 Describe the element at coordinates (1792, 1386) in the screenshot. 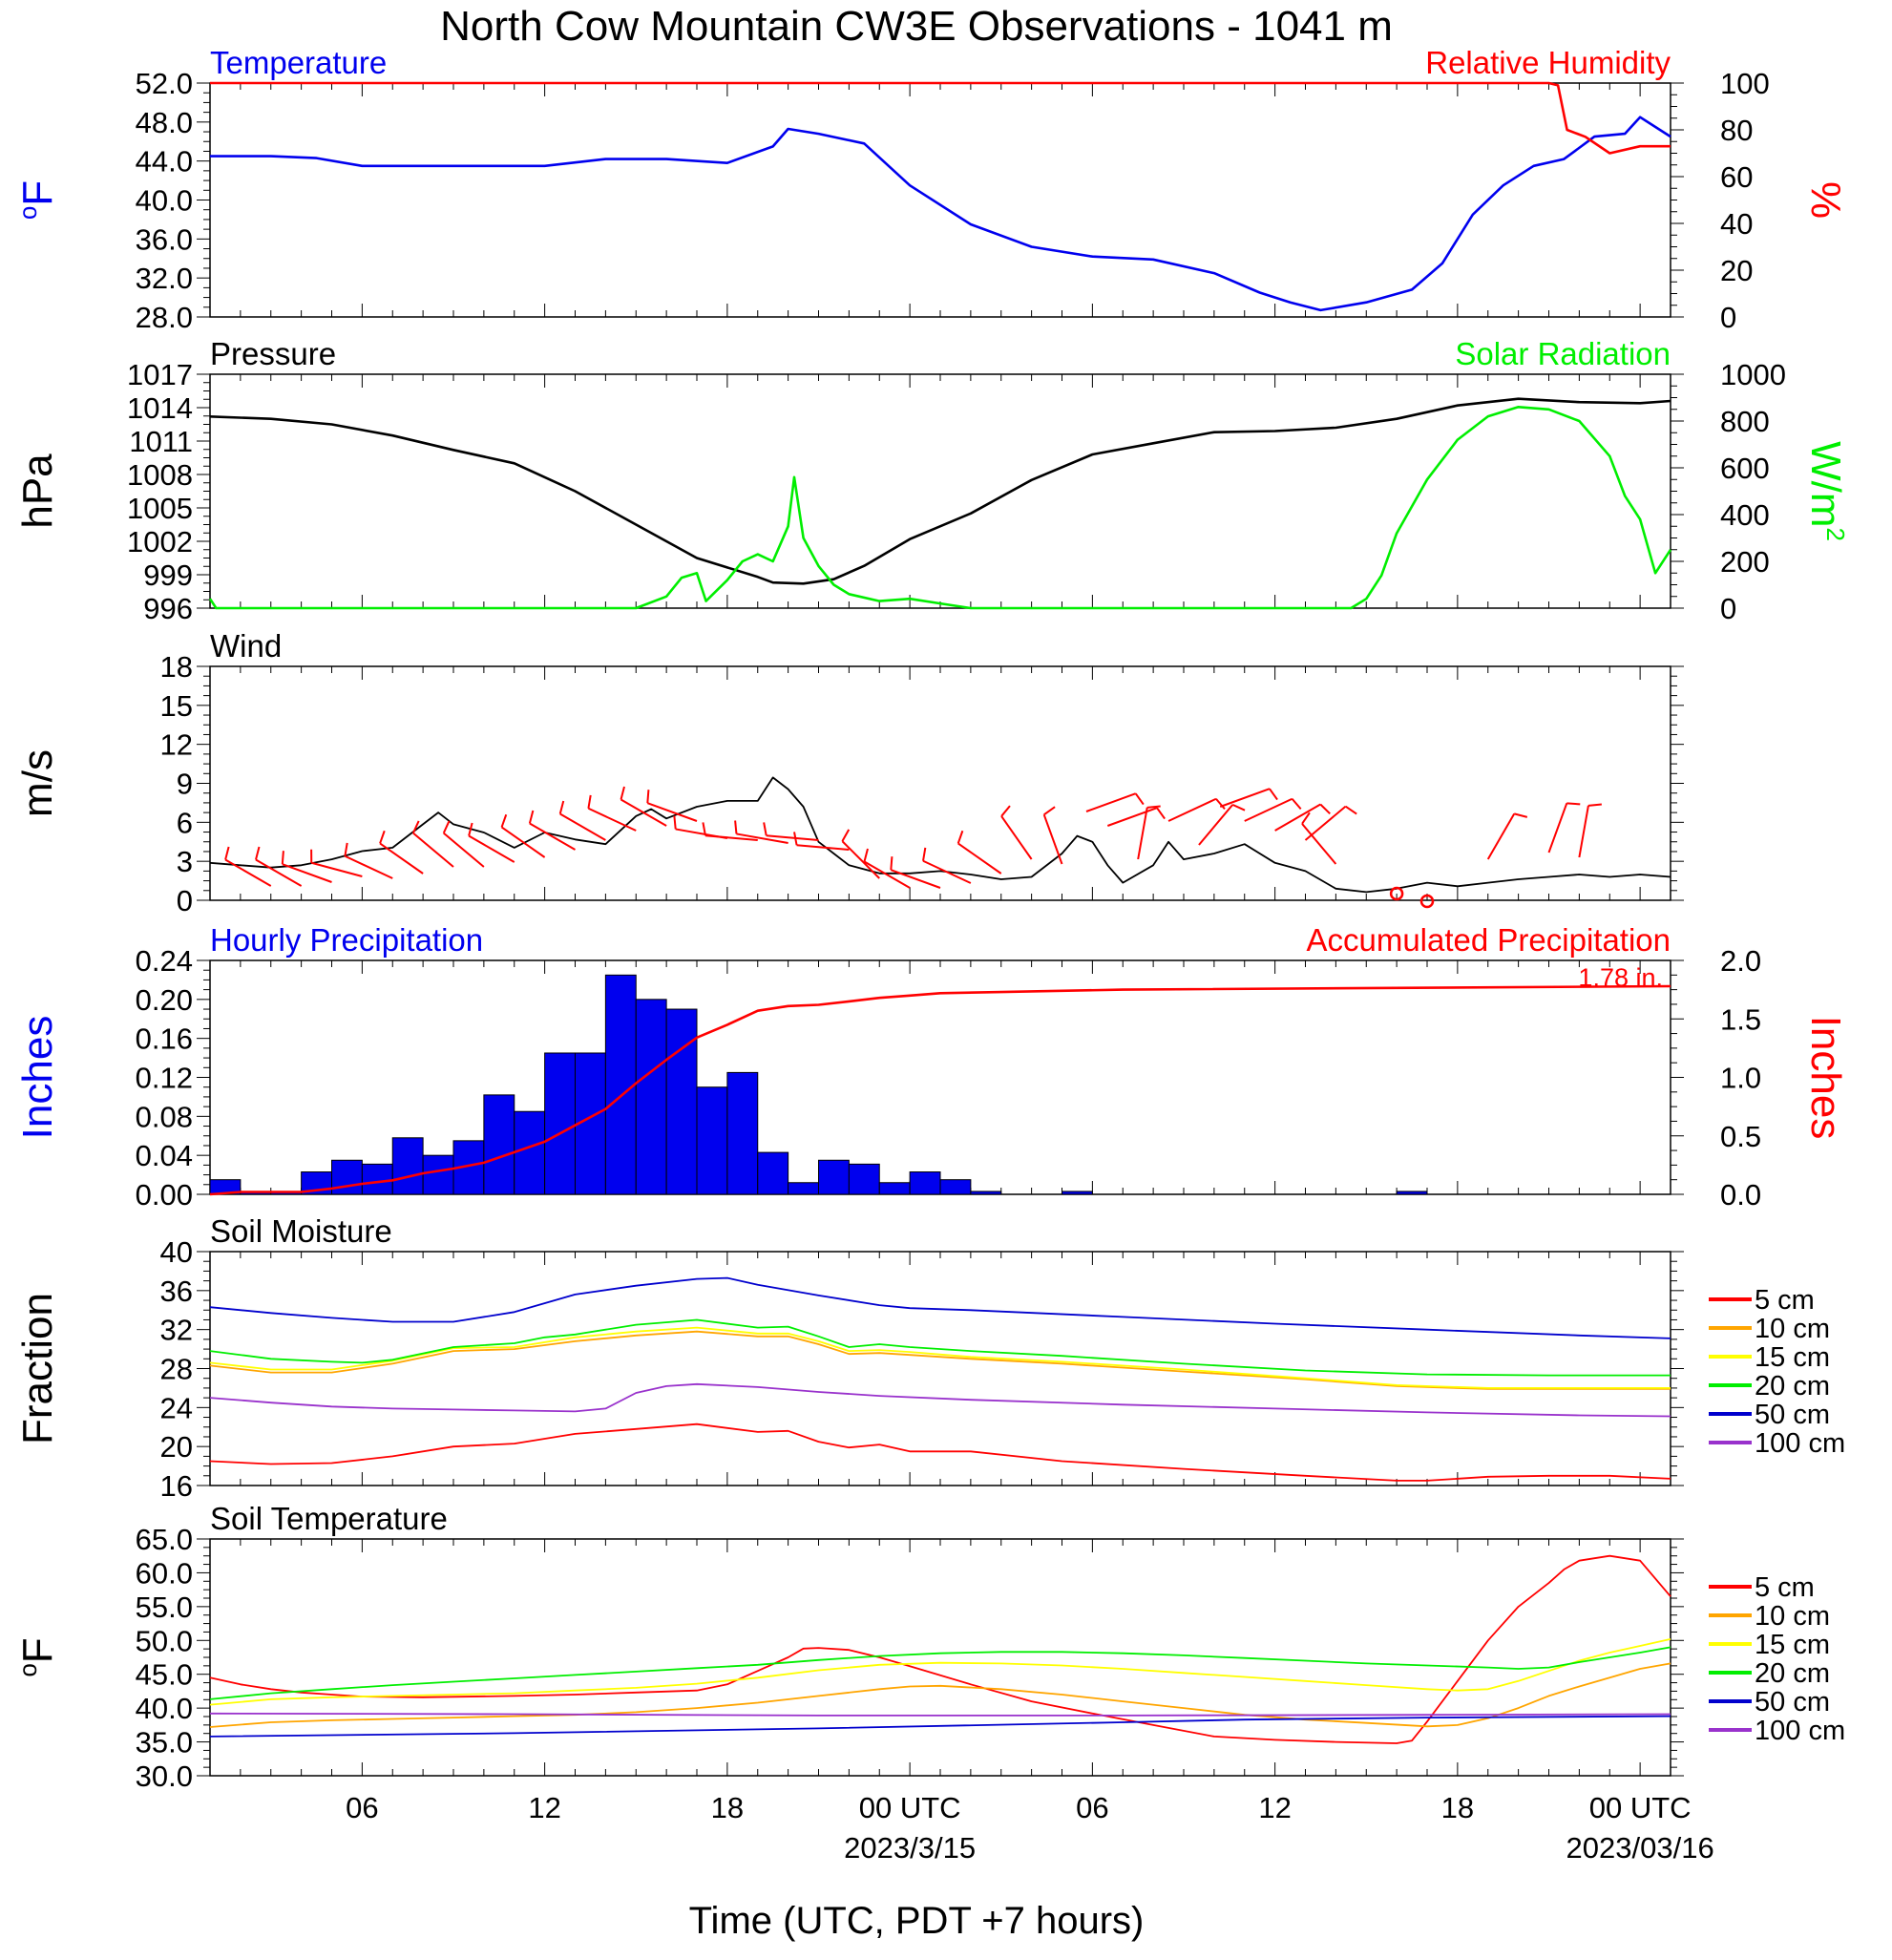

I see `legend-label: 20 cm` at that location.